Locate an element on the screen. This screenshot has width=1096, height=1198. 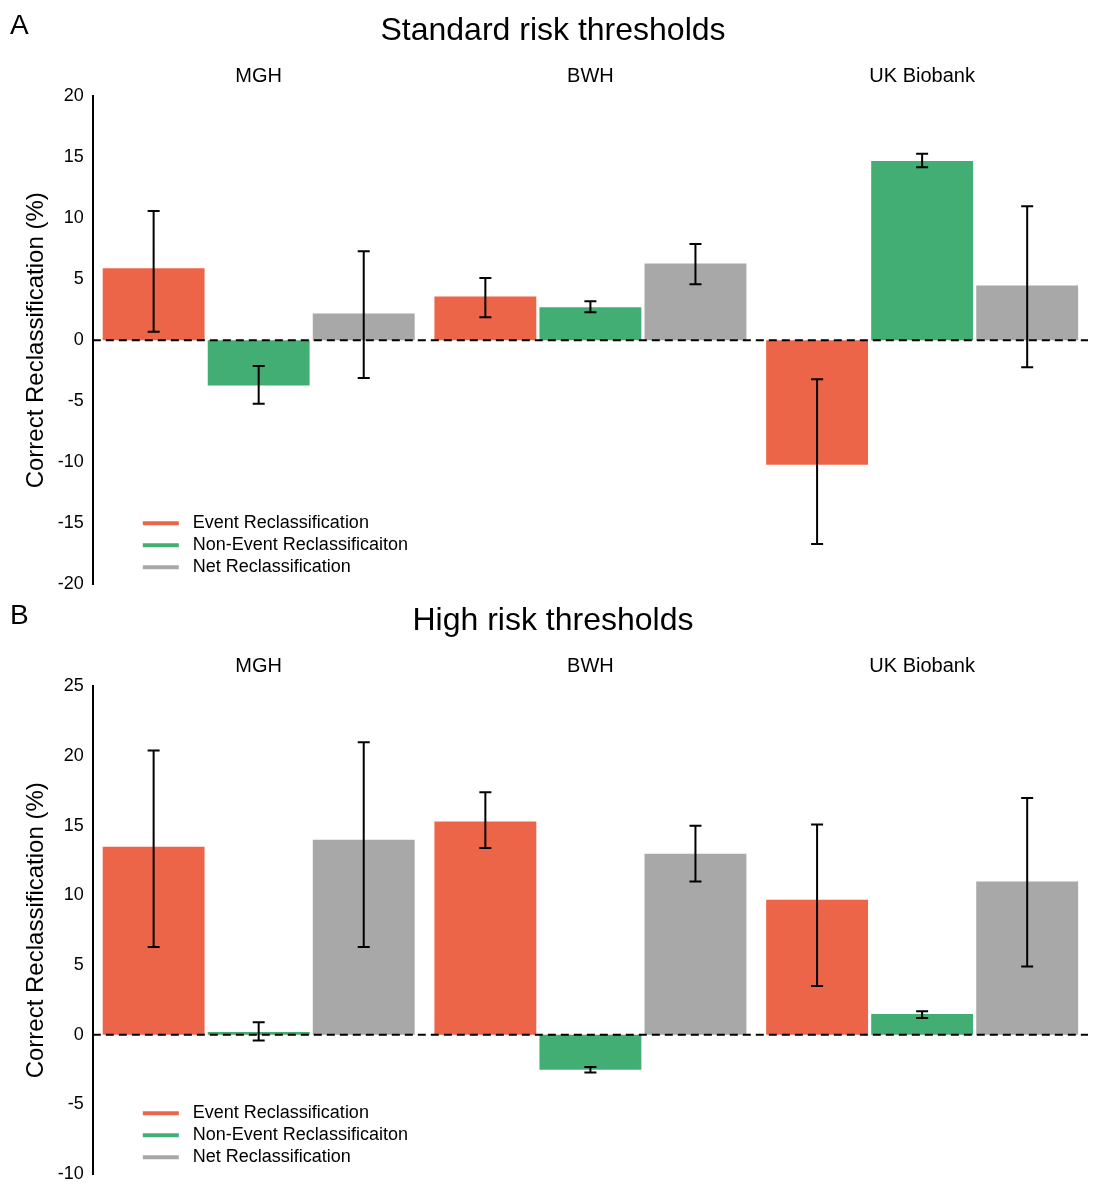
y-tick-label: -15 is located at coordinates (70, 522).